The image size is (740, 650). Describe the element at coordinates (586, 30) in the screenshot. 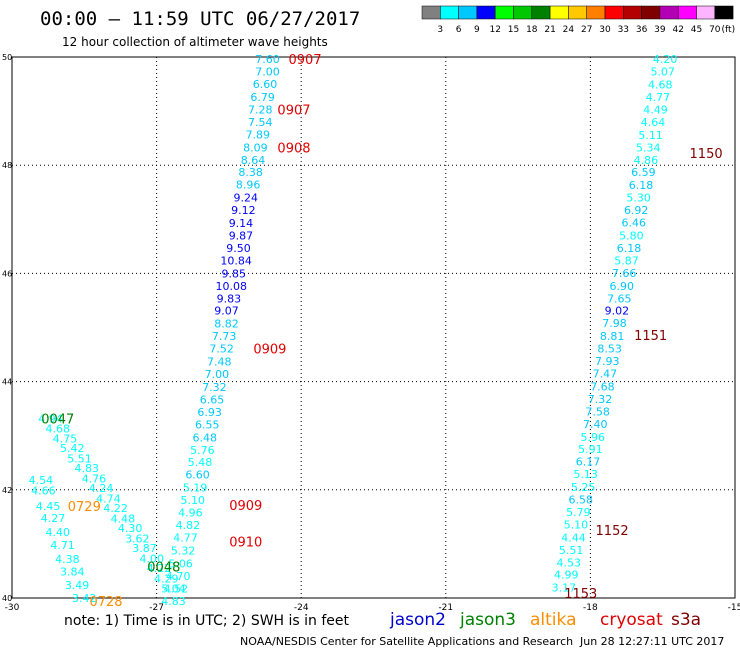

I see `color-scale-label: 27` at that location.